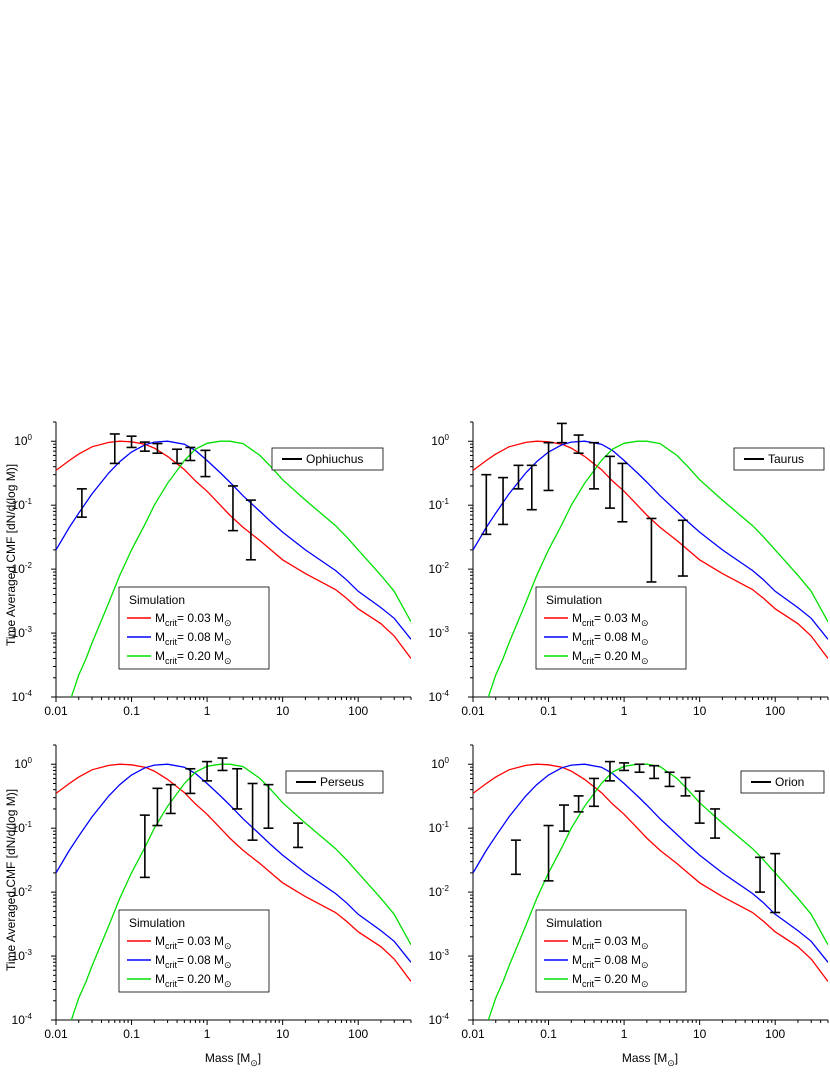 The image size is (830, 1075). I want to click on observation-legend-label: Taurus, so click(786, 459).